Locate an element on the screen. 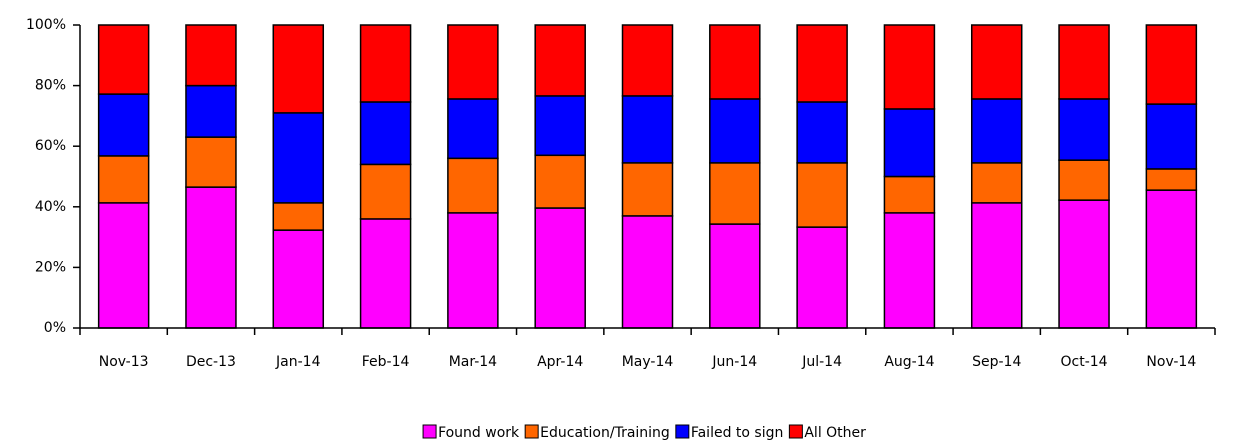 Image resolution: width=1241 pixels, height=443 pixels. legend-label: Failed to sign is located at coordinates (737, 433).